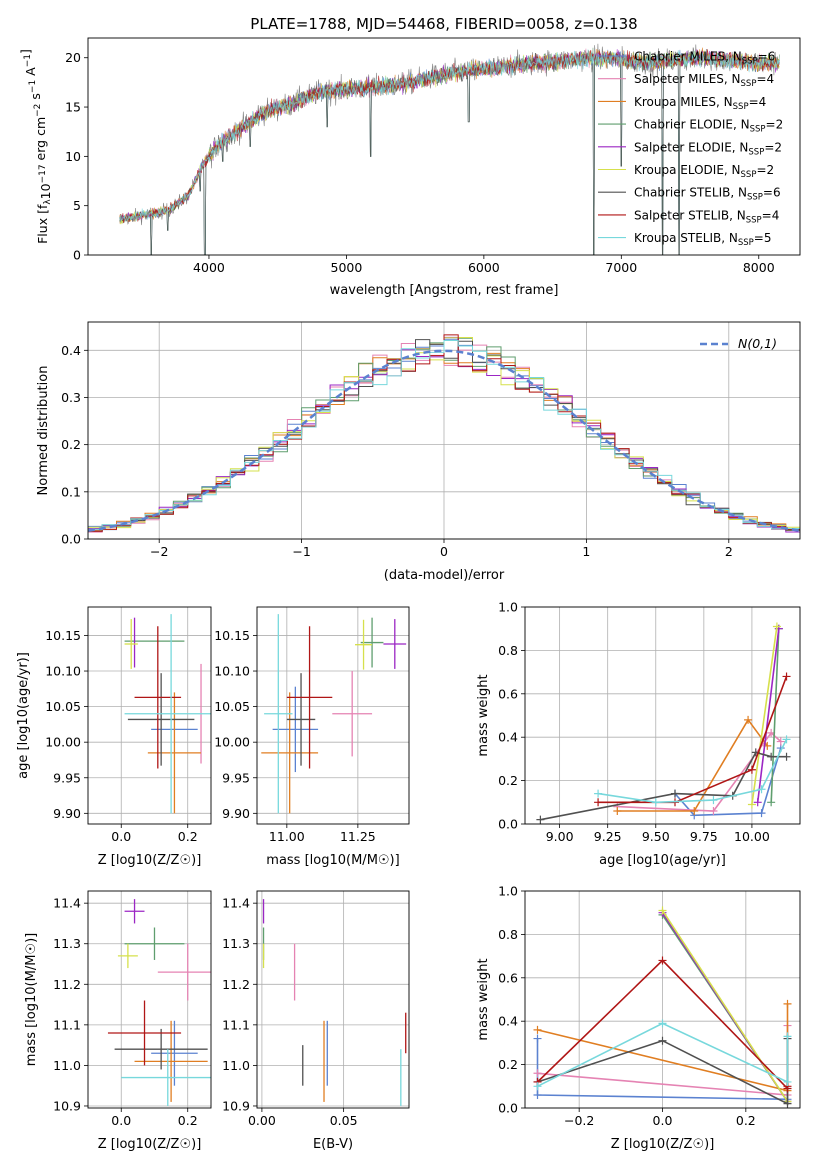 This screenshot has width=819, height=1170. Describe the element at coordinates (729, 551) in the screenshot. I see `x-tick-label: 2` at that location.